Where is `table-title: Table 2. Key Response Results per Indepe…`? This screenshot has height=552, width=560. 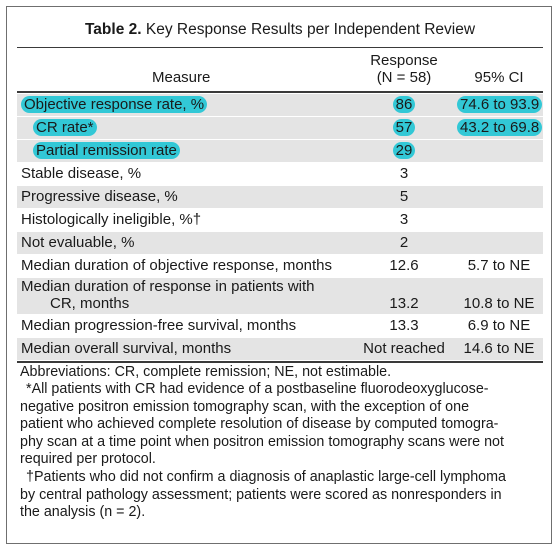 table-title: Table 2. Key Response Results per Indepe… is located at coordinates (280, 30).